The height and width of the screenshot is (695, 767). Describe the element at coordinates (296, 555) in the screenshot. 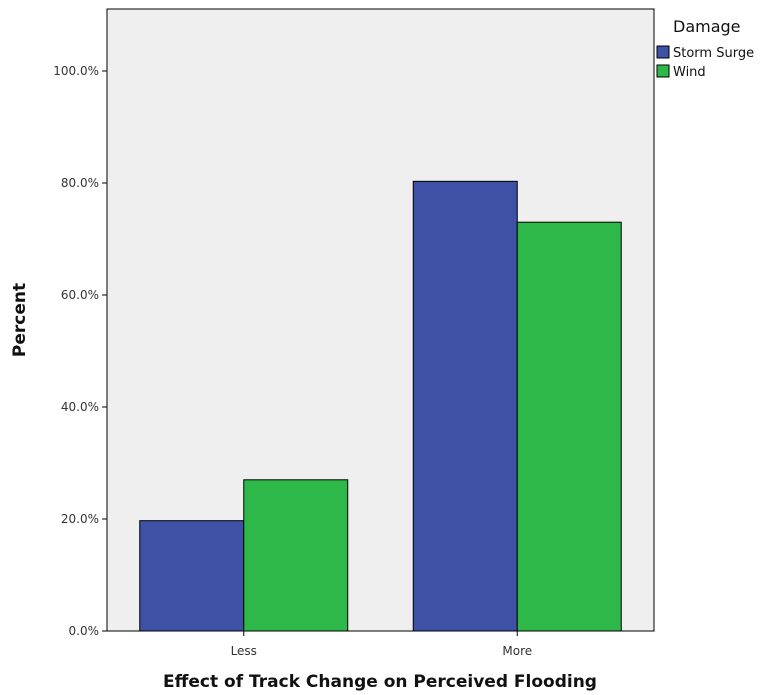

I see `bar-wind-less` at that location.